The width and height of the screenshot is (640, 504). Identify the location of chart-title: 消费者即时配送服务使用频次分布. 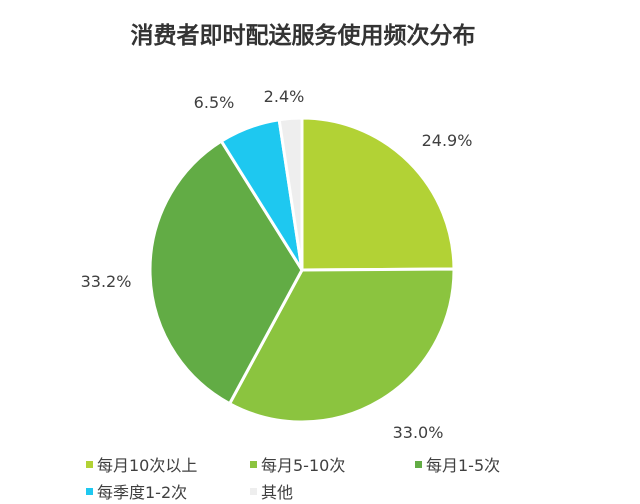
(303, 36).